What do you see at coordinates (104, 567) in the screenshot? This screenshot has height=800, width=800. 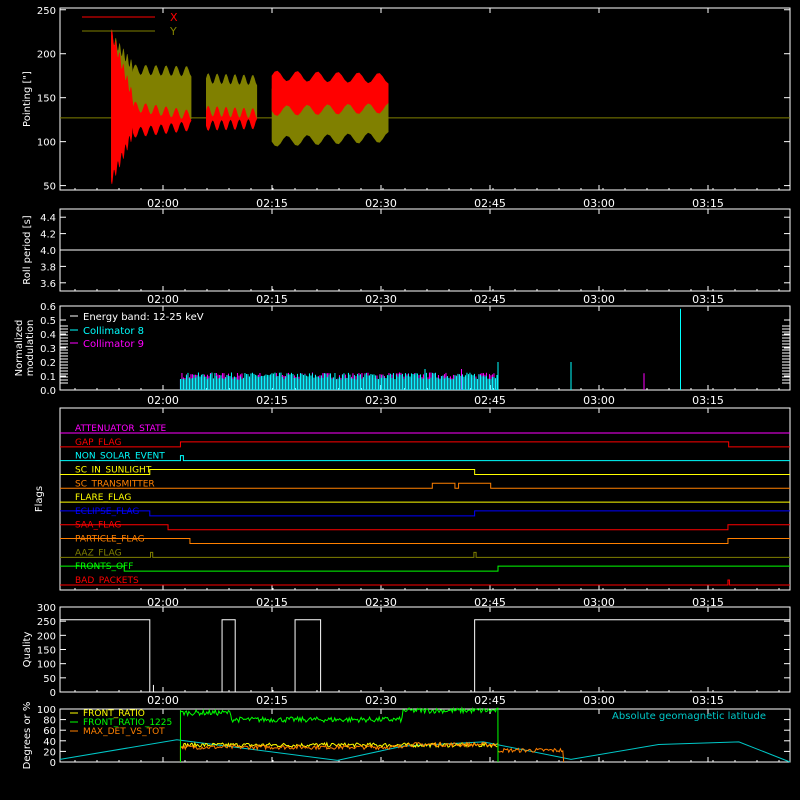 I see `flag-label: FRONTS_OFF` at bounding box center [104, 567].